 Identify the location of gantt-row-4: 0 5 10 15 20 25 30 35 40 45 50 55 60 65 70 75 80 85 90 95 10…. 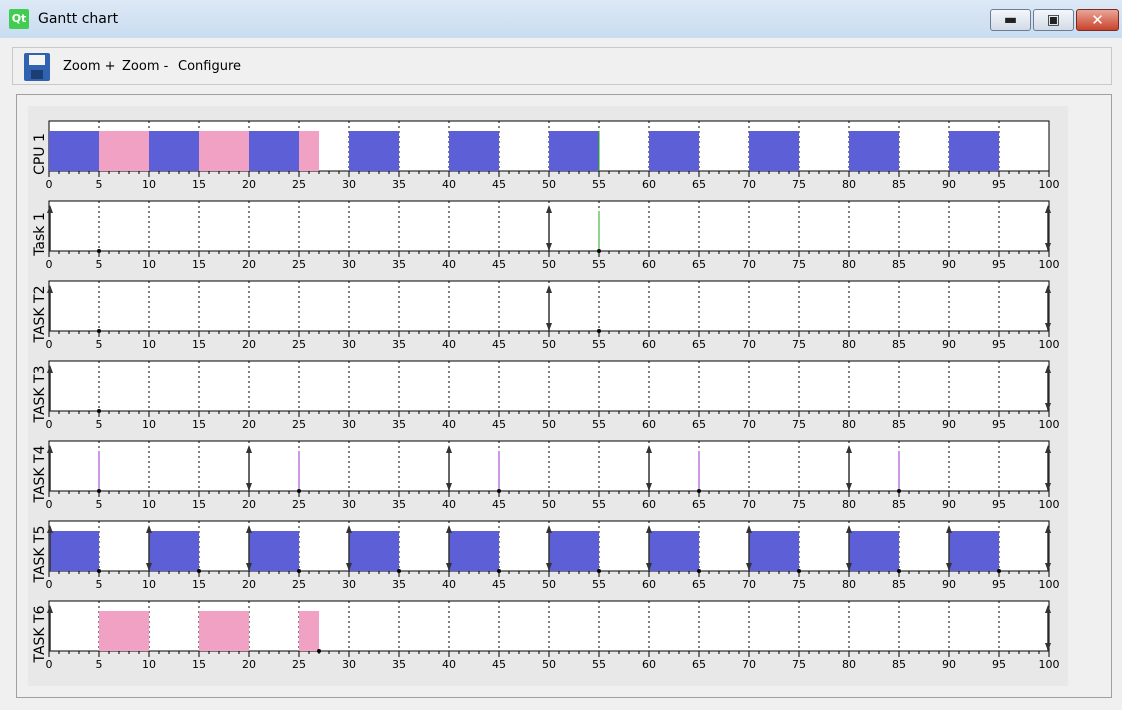
(546, 475).